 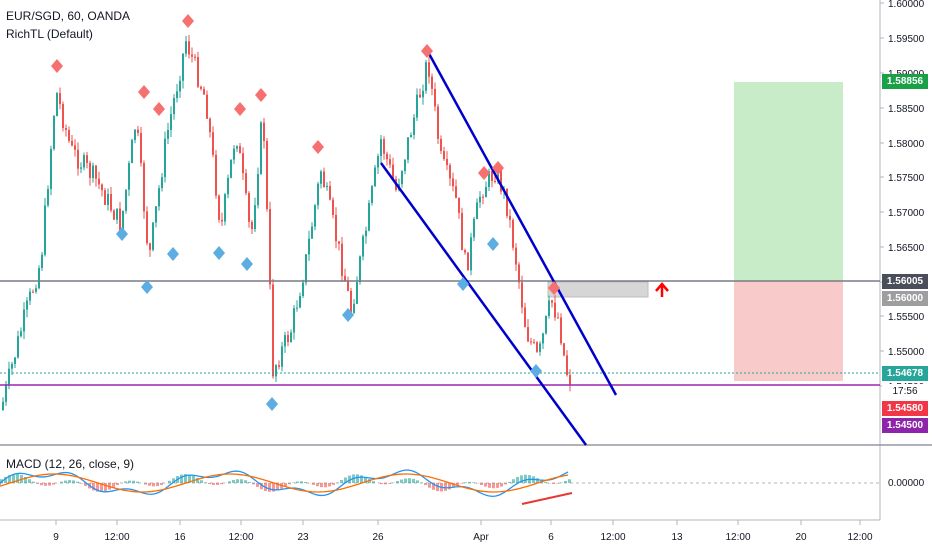 I want to click on support-price-badge: 1.54500, so click(x=905, y=425).